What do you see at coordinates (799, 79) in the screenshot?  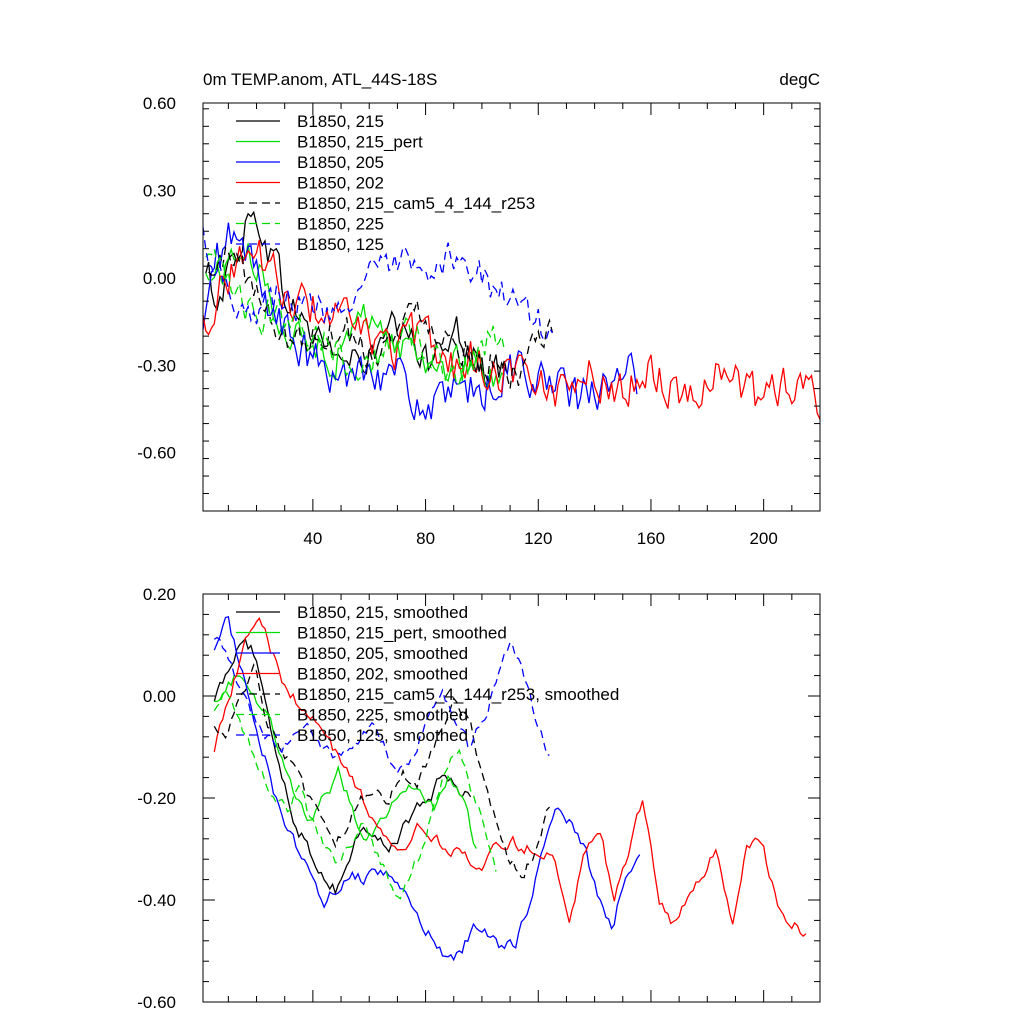 I see `top-chart-units: degC` at bounding box center [799, 79].